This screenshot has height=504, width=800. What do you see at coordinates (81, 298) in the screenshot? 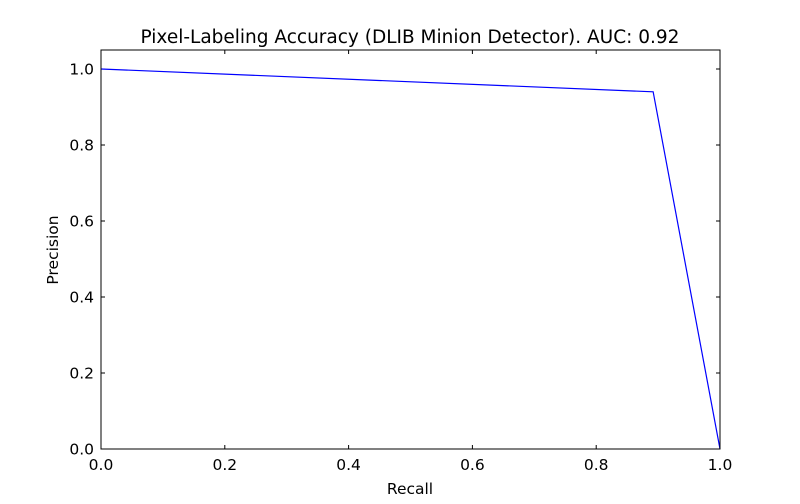
I see `y-tick-label: 0.4` at bounding box center [81, 298].